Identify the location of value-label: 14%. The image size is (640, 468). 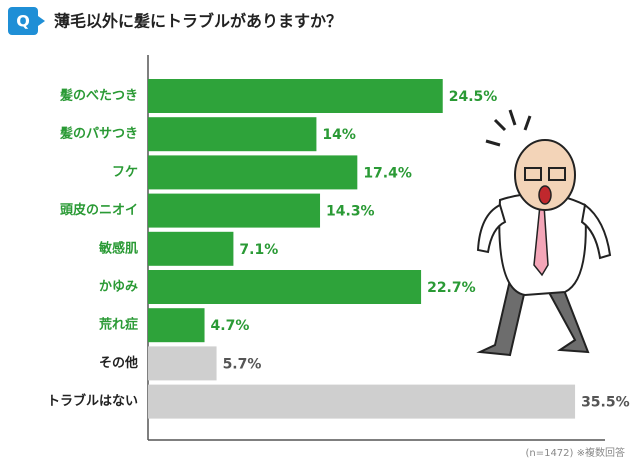
(339, 135).